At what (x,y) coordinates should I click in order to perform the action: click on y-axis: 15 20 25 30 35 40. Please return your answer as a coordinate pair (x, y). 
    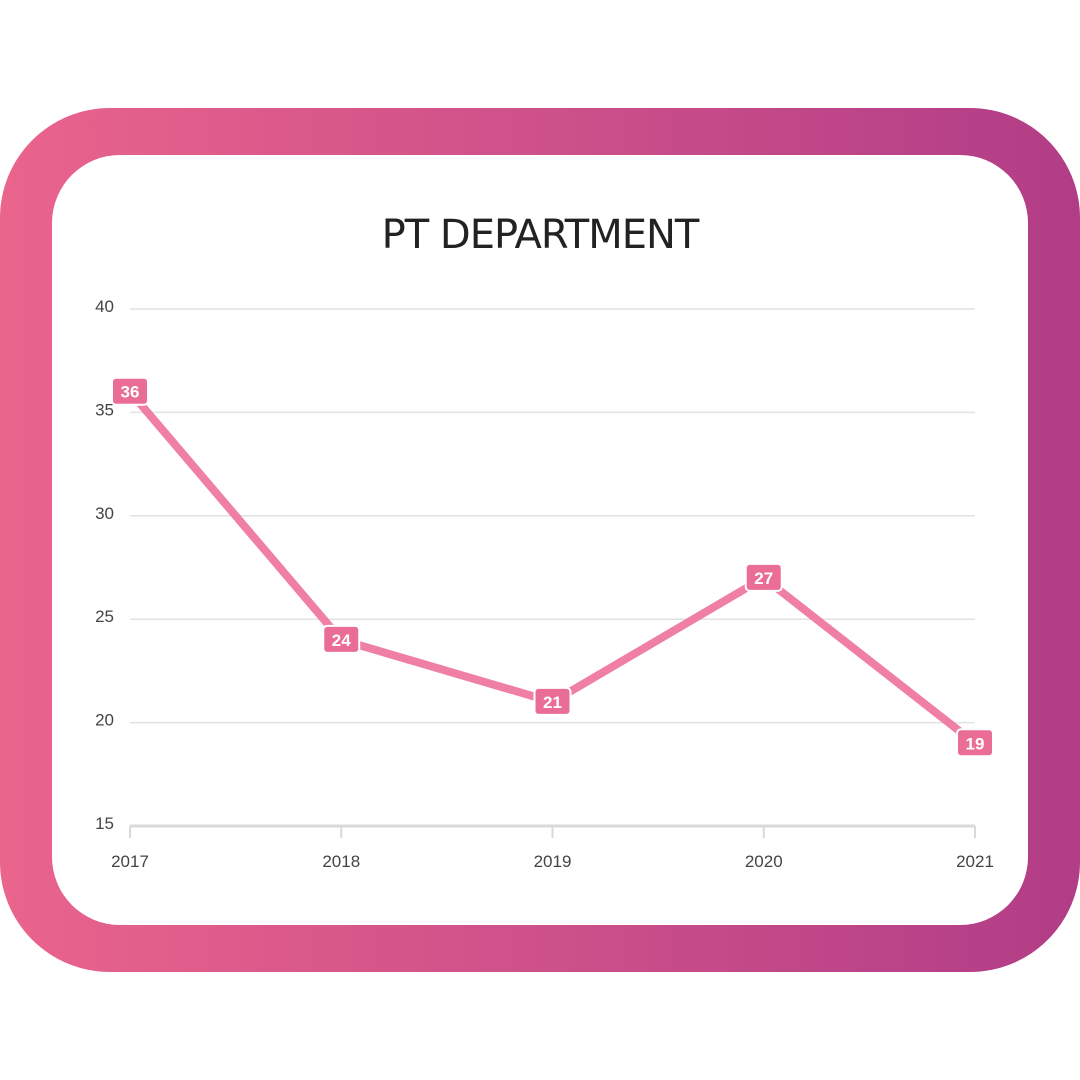
    Looking at the image, I should click on (104, 565).